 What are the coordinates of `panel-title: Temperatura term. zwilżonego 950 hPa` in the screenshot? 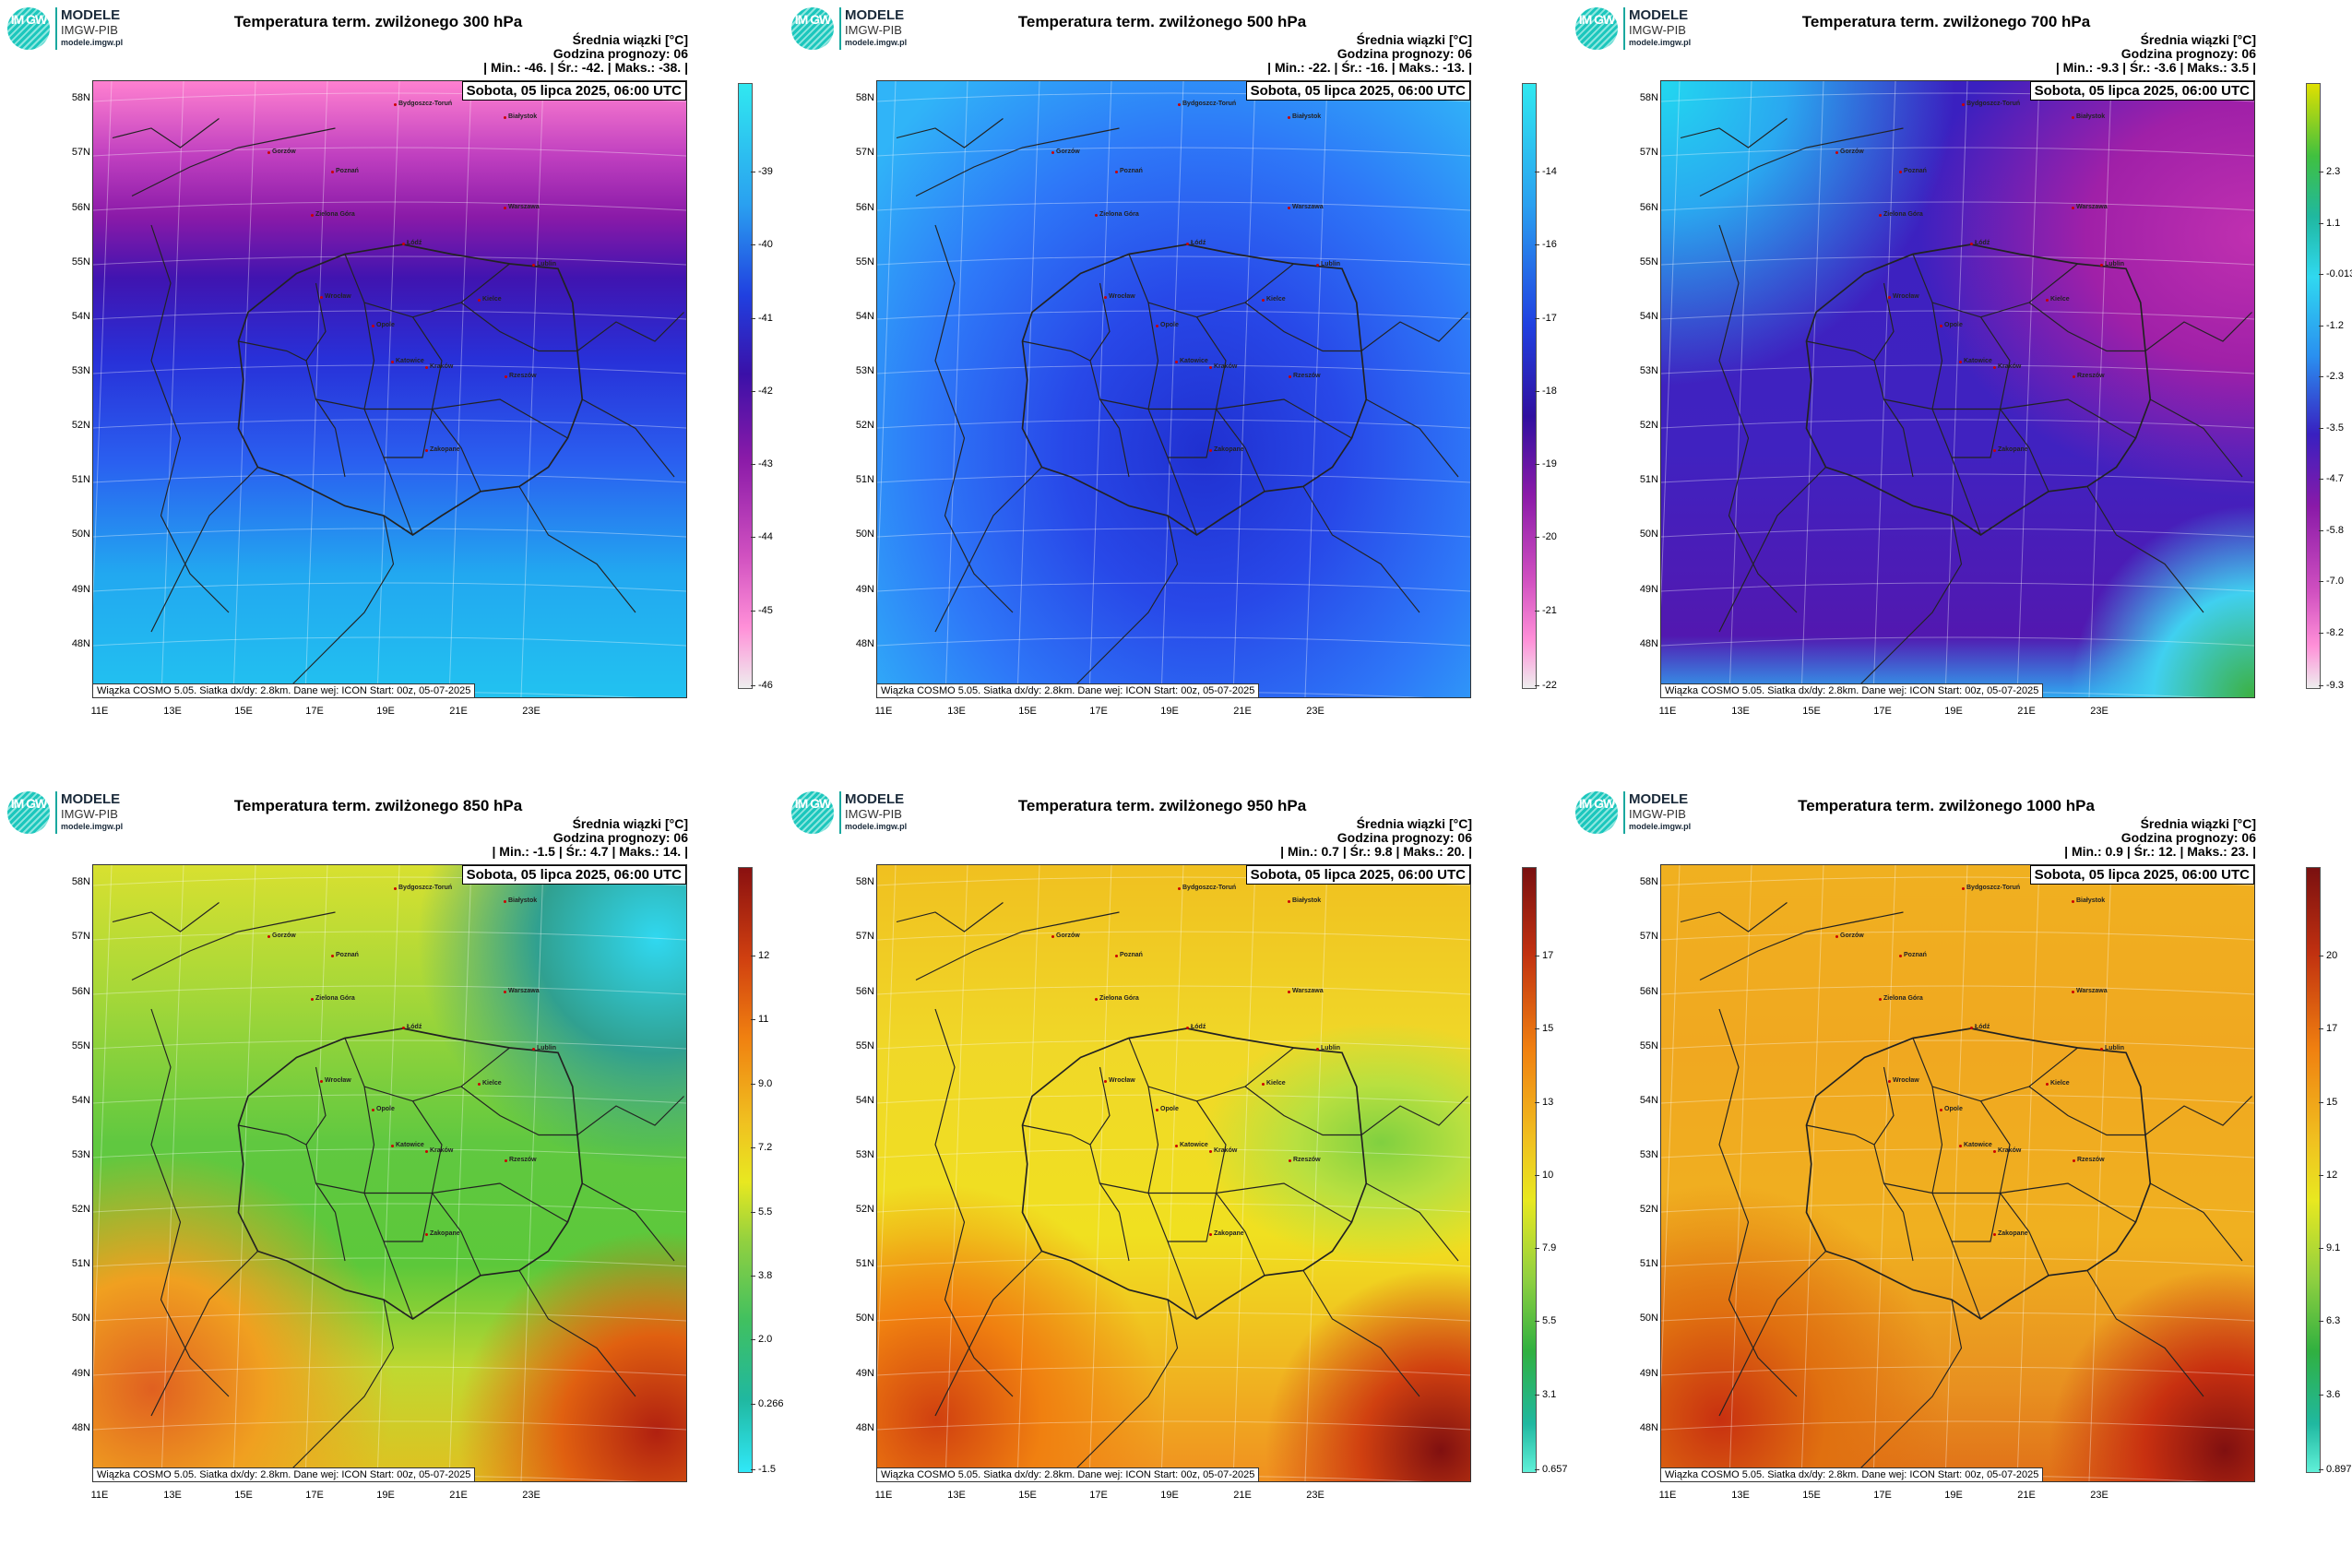 It's located at (1162, 805).